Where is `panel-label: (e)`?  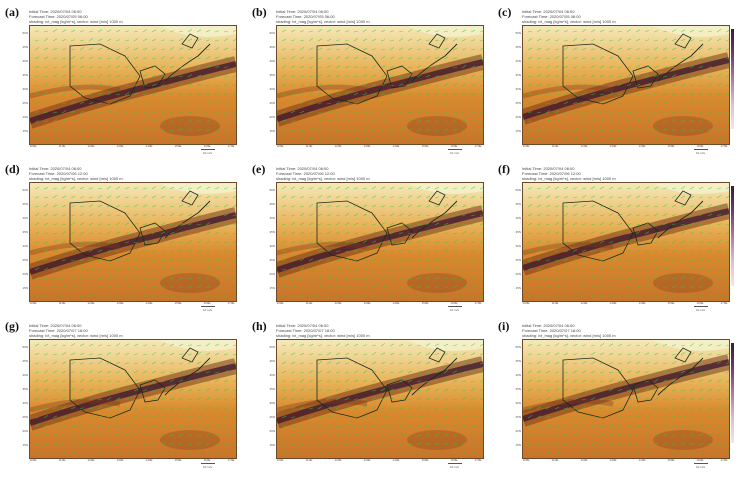
panel-label: (e) is located at coordinates (259, 169).